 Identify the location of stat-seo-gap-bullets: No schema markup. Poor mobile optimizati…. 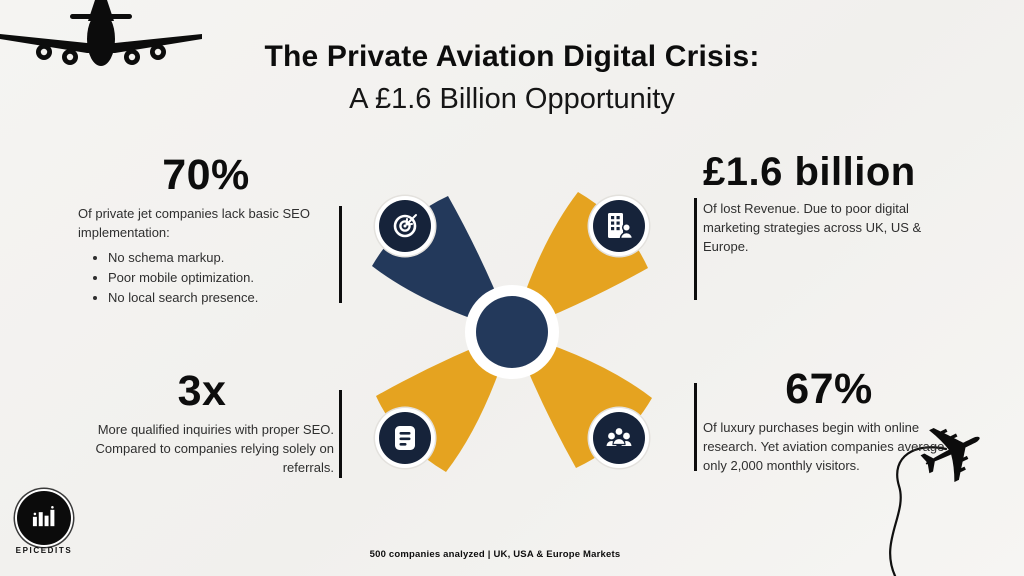
(221, 278).